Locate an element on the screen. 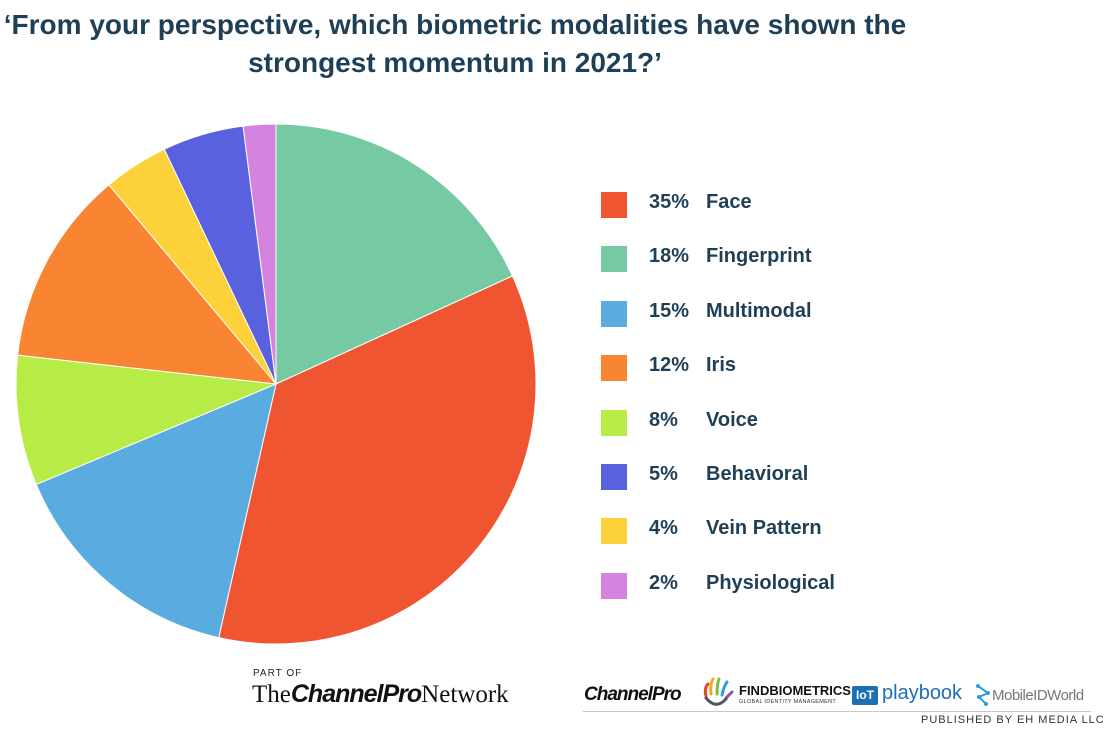 The image size is (1106, 734). legend-label-physiological: 2% Physiological is located at coordinates (742, 583).